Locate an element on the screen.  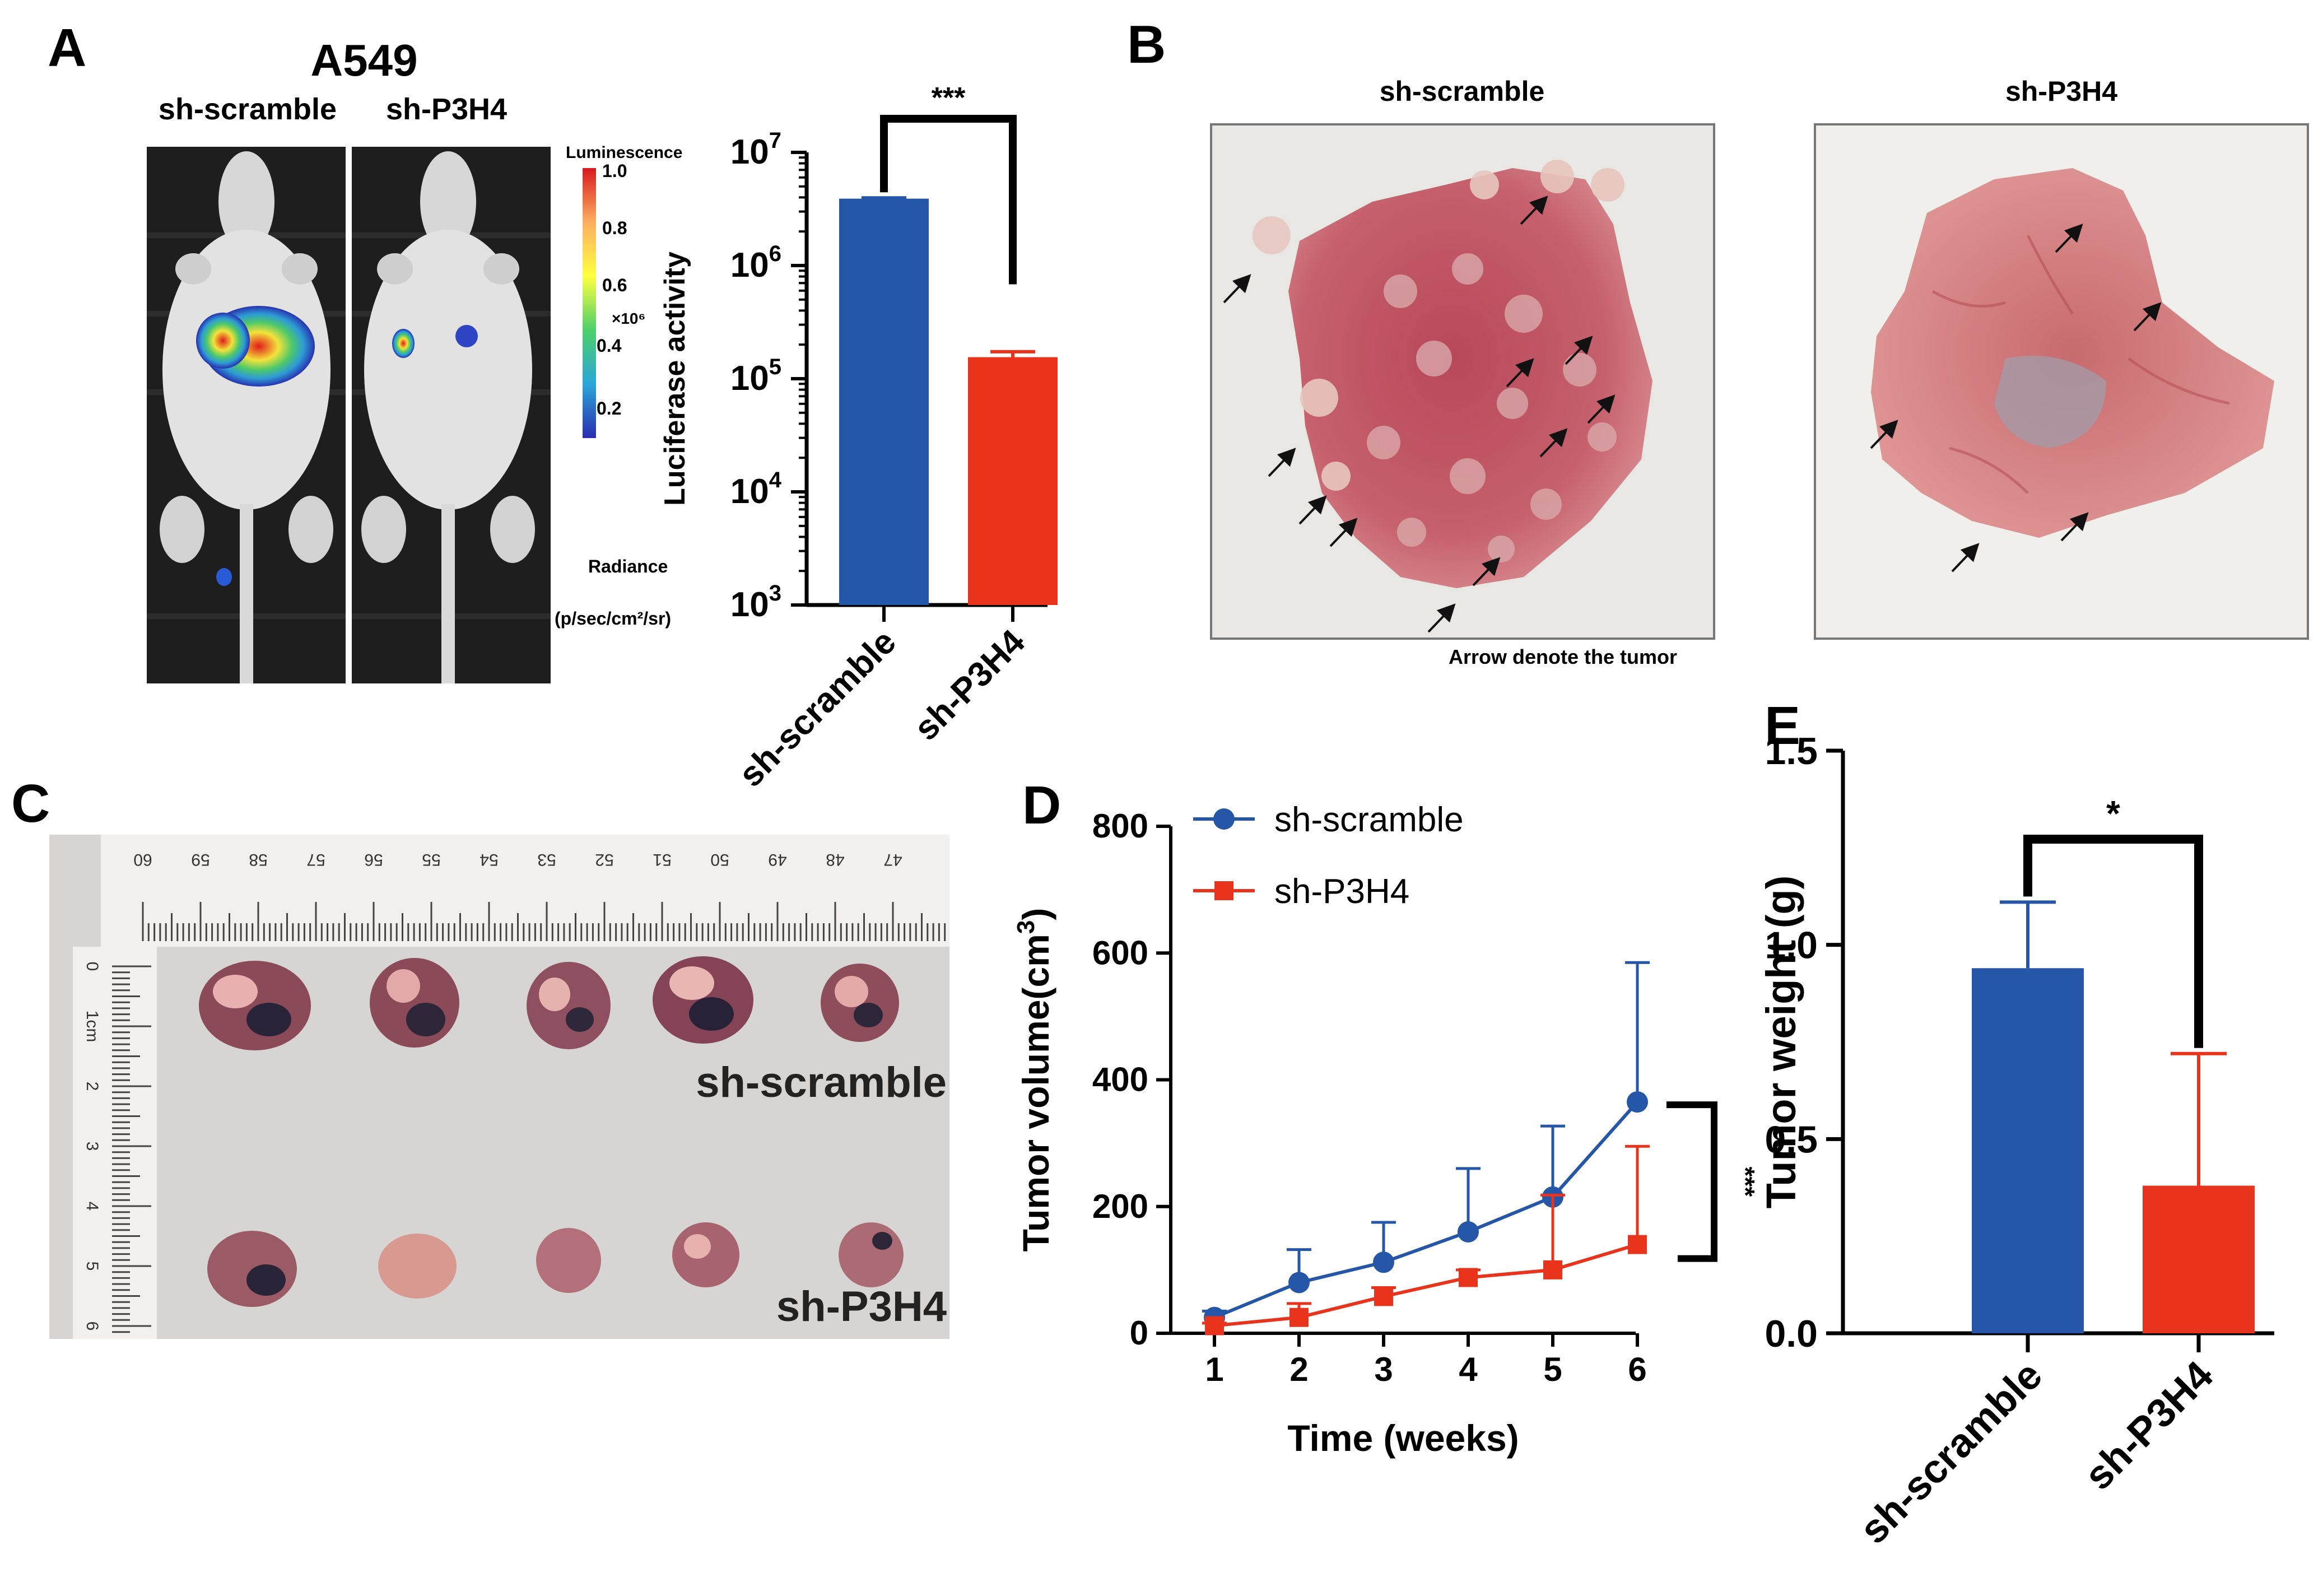
ruler-top-number: 60 is located at coordinates (142, 860).